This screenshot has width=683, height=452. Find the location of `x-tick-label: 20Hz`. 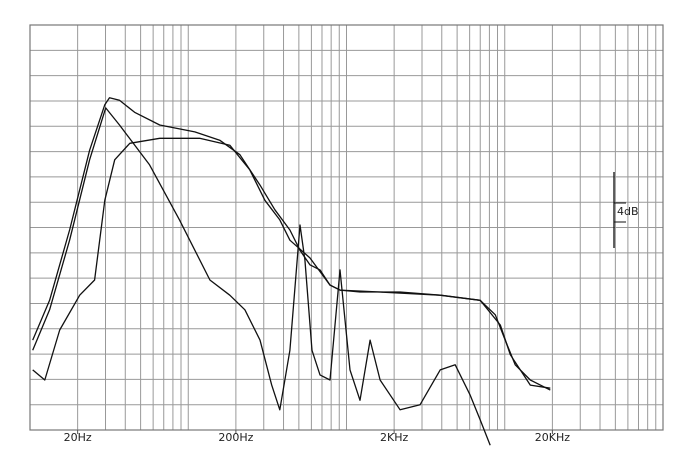

x-tick-label: 20Hz is located at coordinates (78, 437).